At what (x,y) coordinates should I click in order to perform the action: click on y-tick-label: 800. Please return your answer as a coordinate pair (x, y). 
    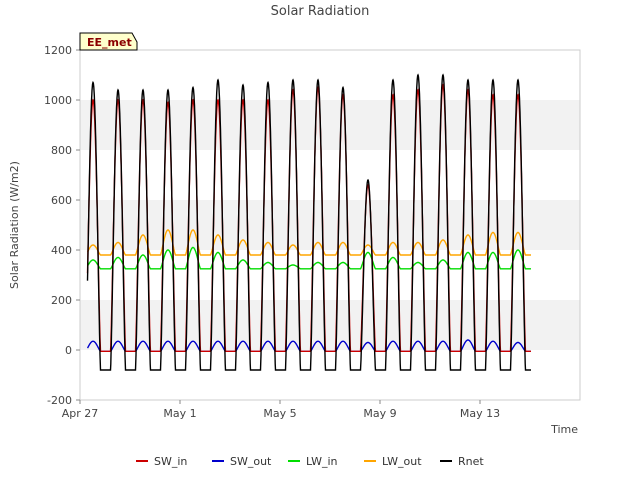
    Looking at the image, I should click on (61, 150).